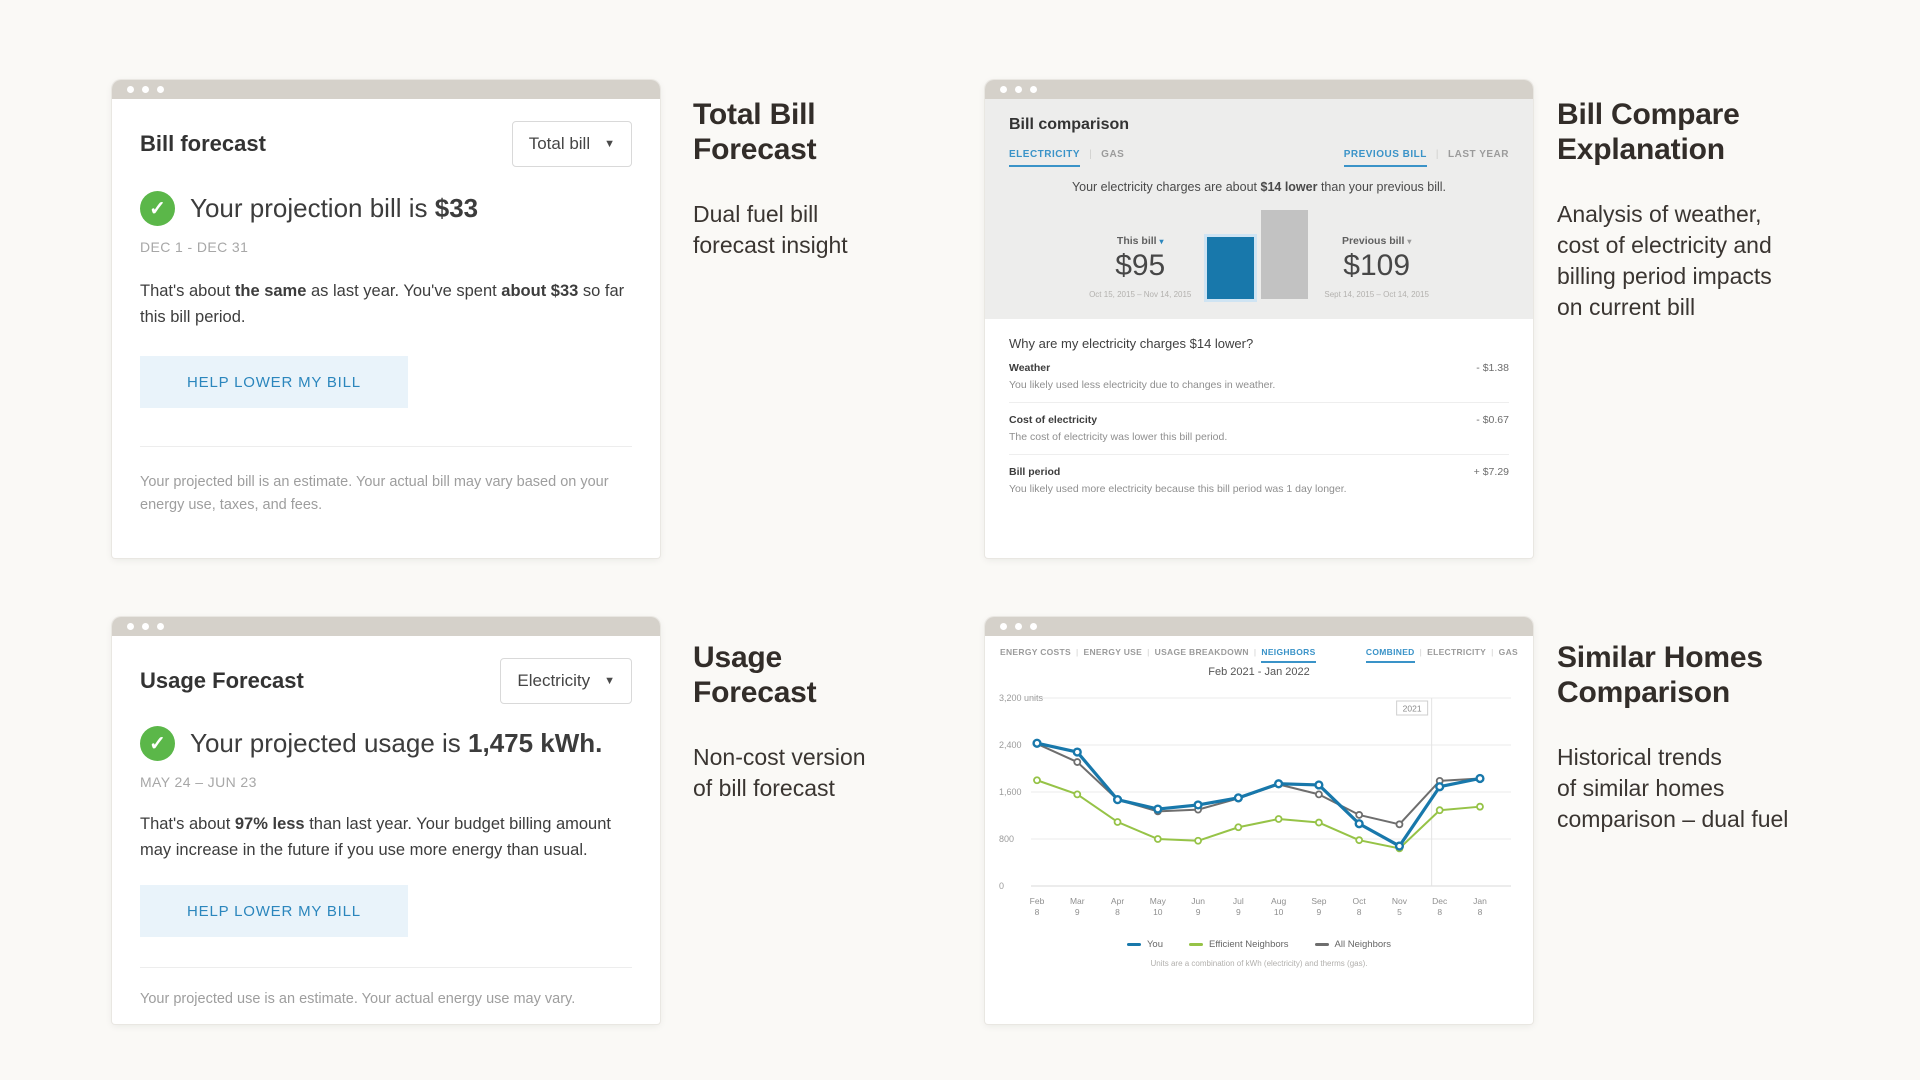 This screenshot has height=1080, width=1920. I want to click on tab-combined: COMBINED, so click(1390, 655).